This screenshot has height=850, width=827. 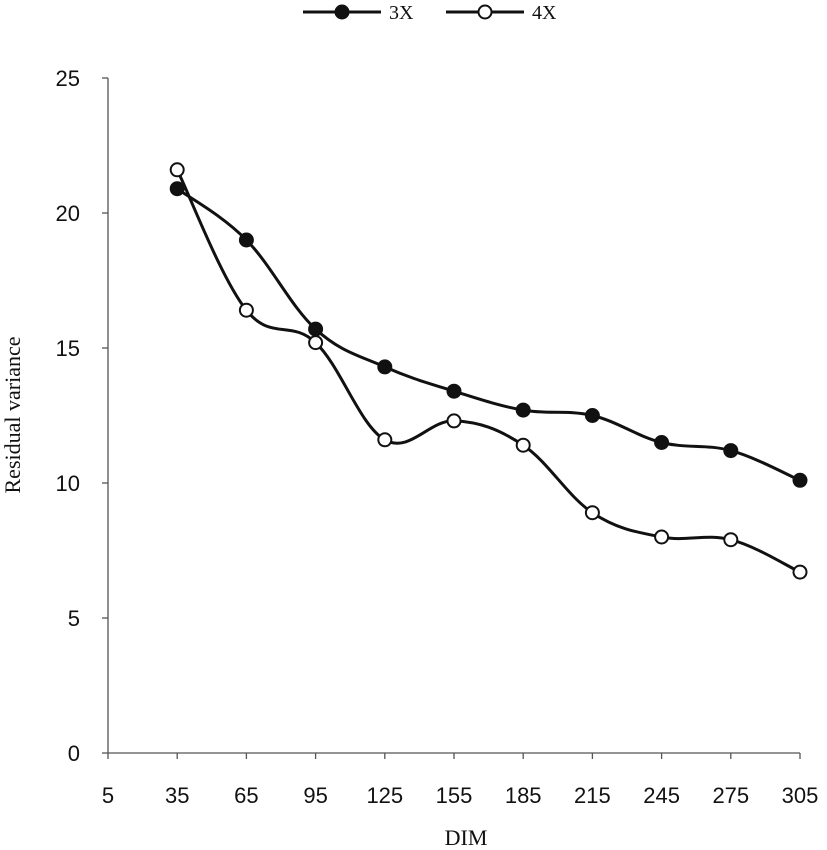 I want to click on x-tick-label: 65, so click(x=246, y=795).